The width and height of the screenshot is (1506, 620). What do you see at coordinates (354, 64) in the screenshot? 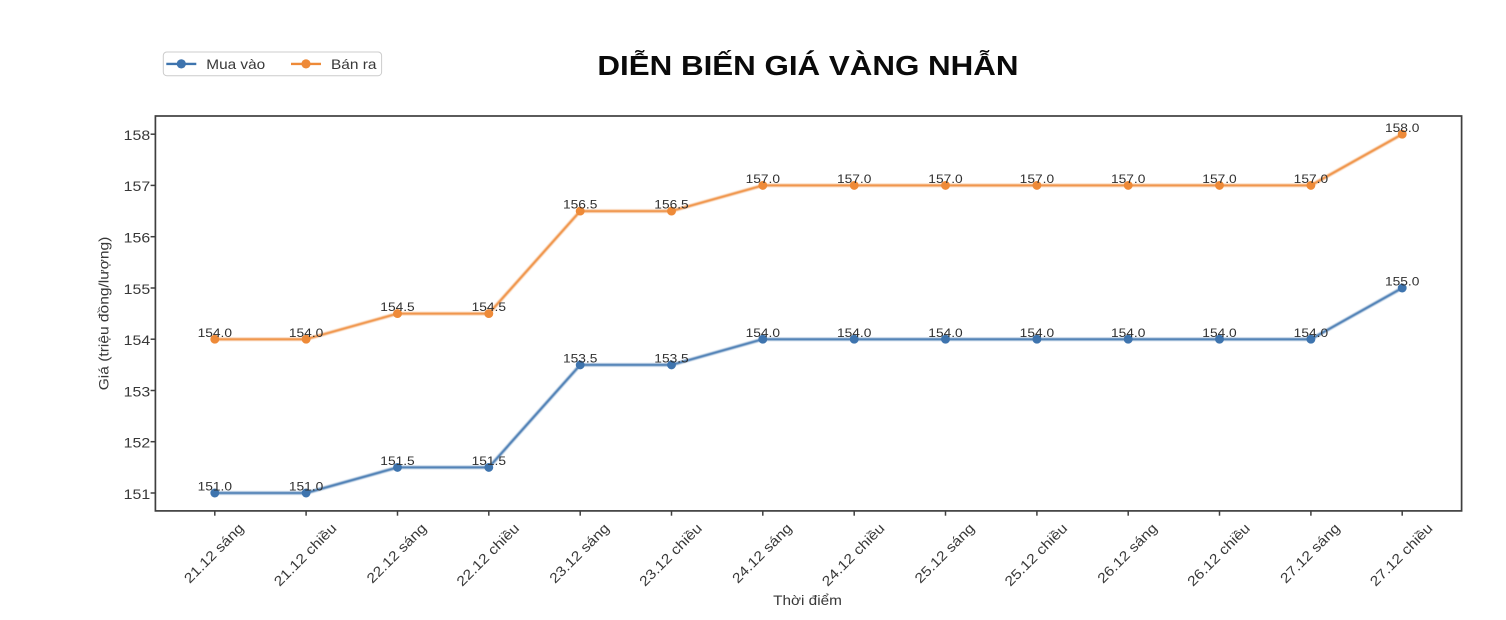
I see `svg-text: Bán ra` at bounding box center [354, 64].